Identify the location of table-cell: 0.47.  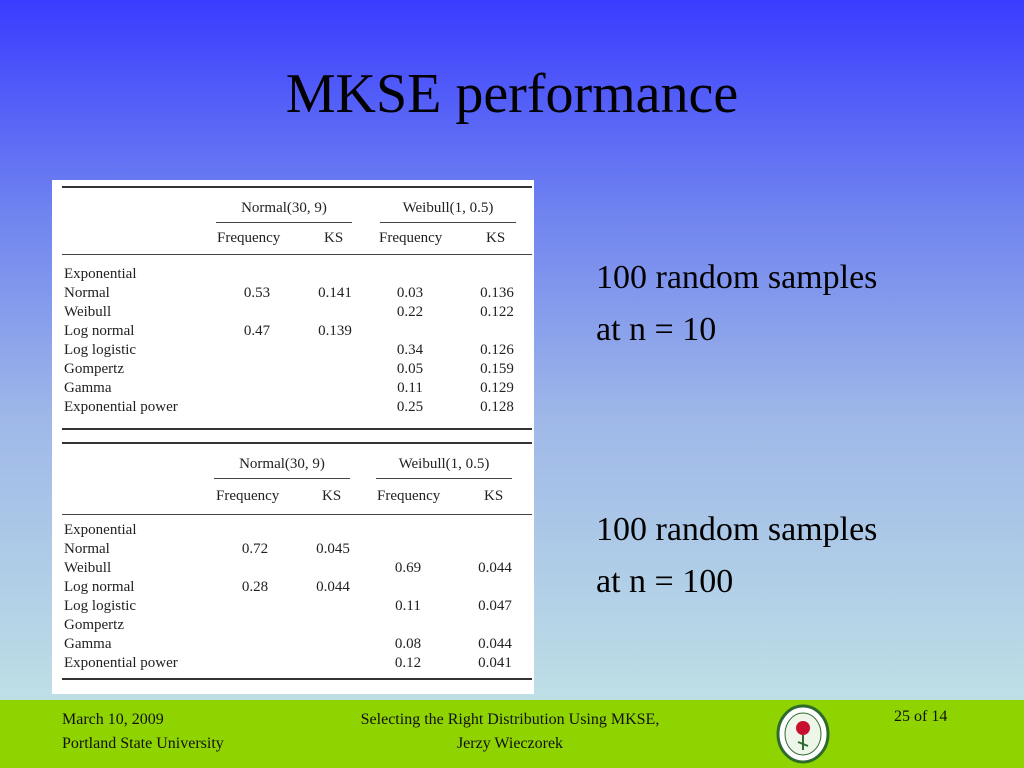
(257, 331).